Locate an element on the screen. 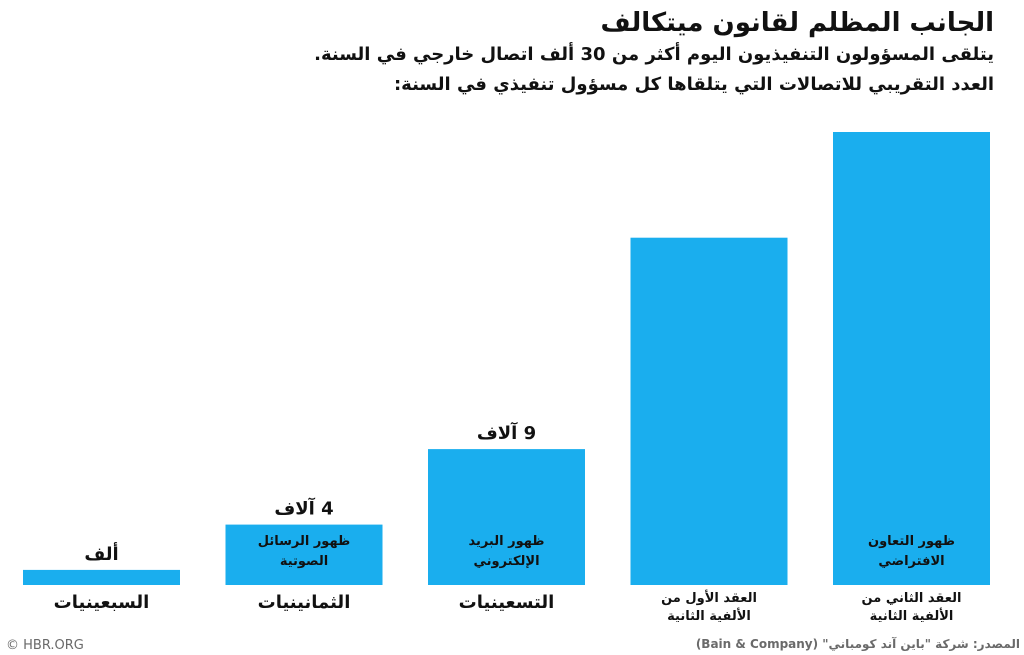  bar-annotation-5-line-2: الافتراضي is located at coordinates (911, 561).